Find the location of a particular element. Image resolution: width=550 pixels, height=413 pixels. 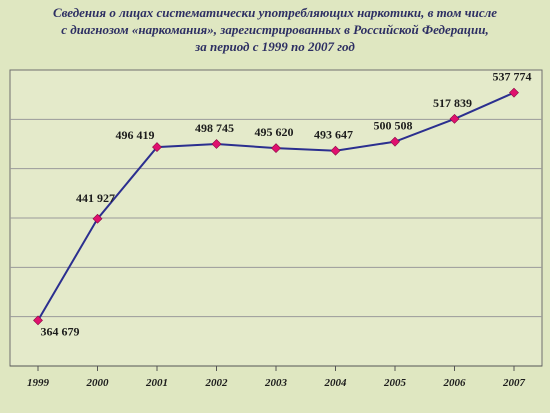

data-point-2004 is located at coordinates (335, 150).